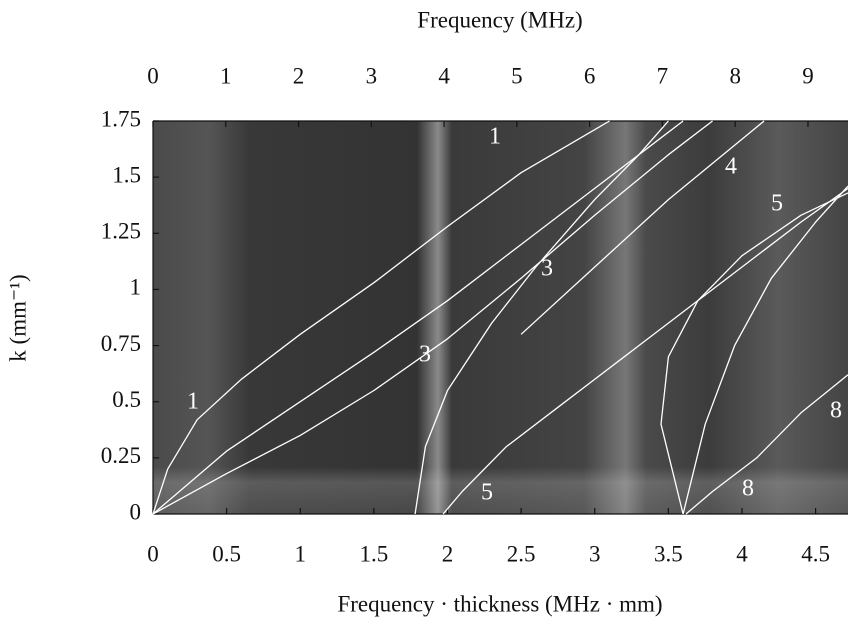 This screenshot has width=848, height=626. Describe the element at coordinates (121, 231) in the screenshot. I see `y-tick-label: 1.25` at that location.